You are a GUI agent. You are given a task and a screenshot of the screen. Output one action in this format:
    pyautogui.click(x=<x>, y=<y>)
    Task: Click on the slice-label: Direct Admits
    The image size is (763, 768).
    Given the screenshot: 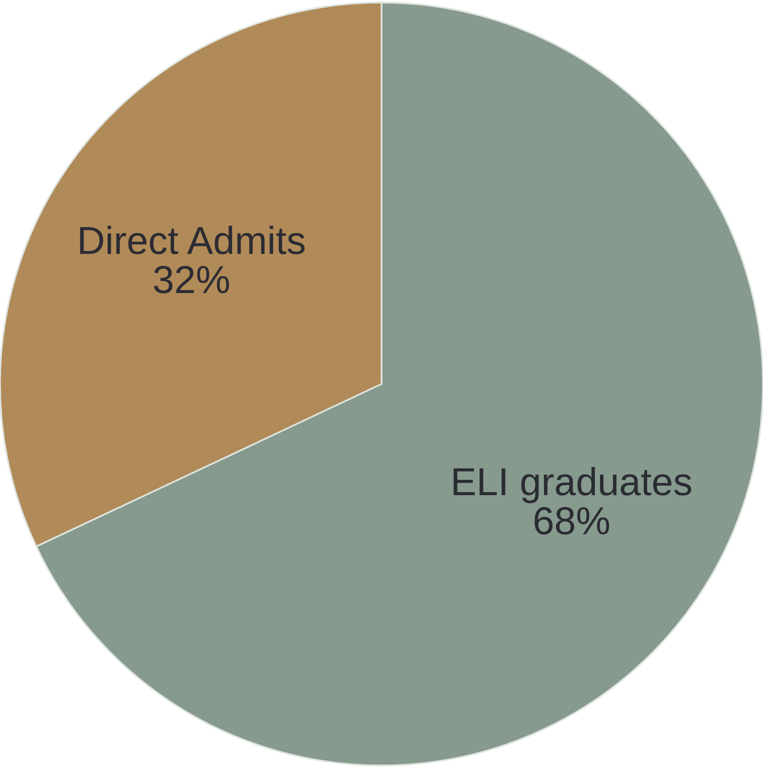 What is the action you would take?
    pyautogui.click(x=192, y=240)
    